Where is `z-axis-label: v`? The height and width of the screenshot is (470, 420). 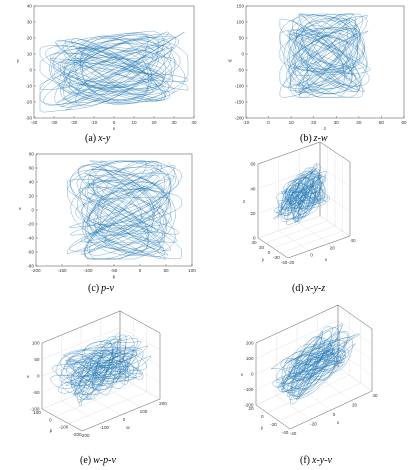
z-axis-label: v is located at coordinates (242, 375).